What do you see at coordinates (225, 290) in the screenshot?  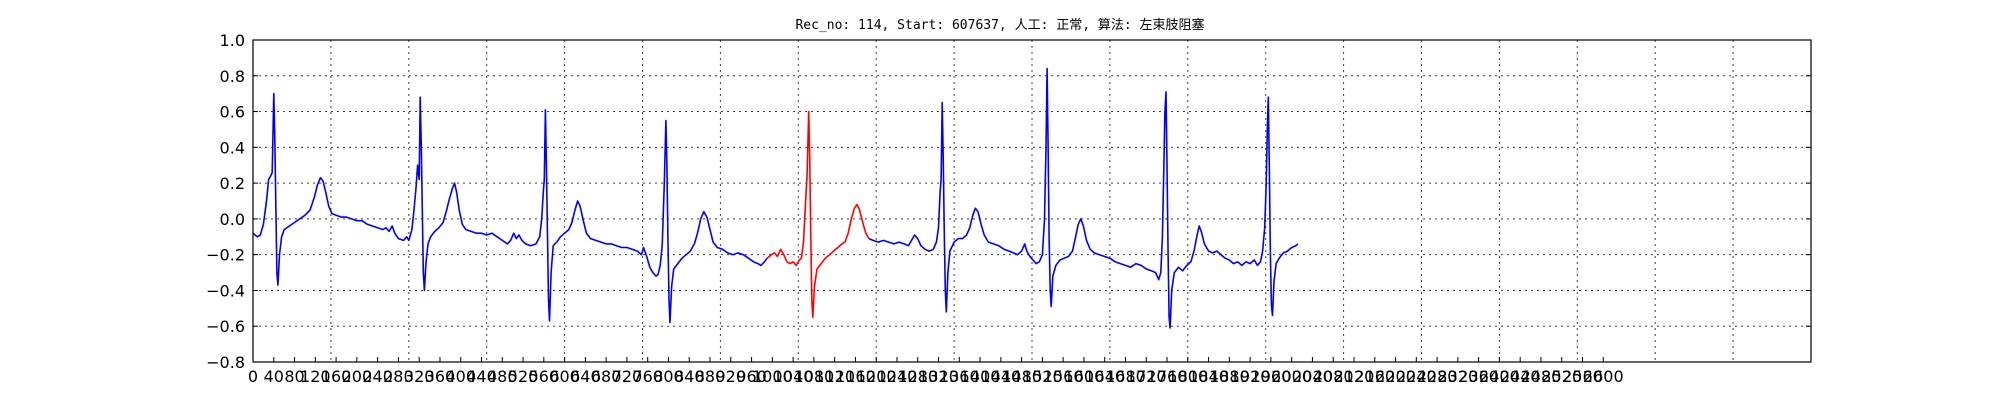 I see `y-tick-label: −0.4` at bounding box center [225, 290].